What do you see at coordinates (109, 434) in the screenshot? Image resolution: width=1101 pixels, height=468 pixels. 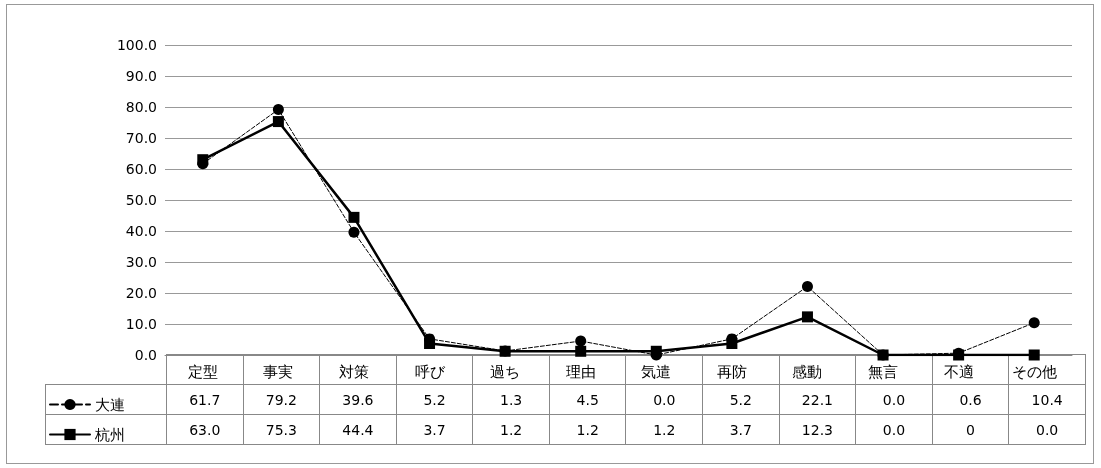 I see `legend-label: 杭州` at bounding box center [109, 434].